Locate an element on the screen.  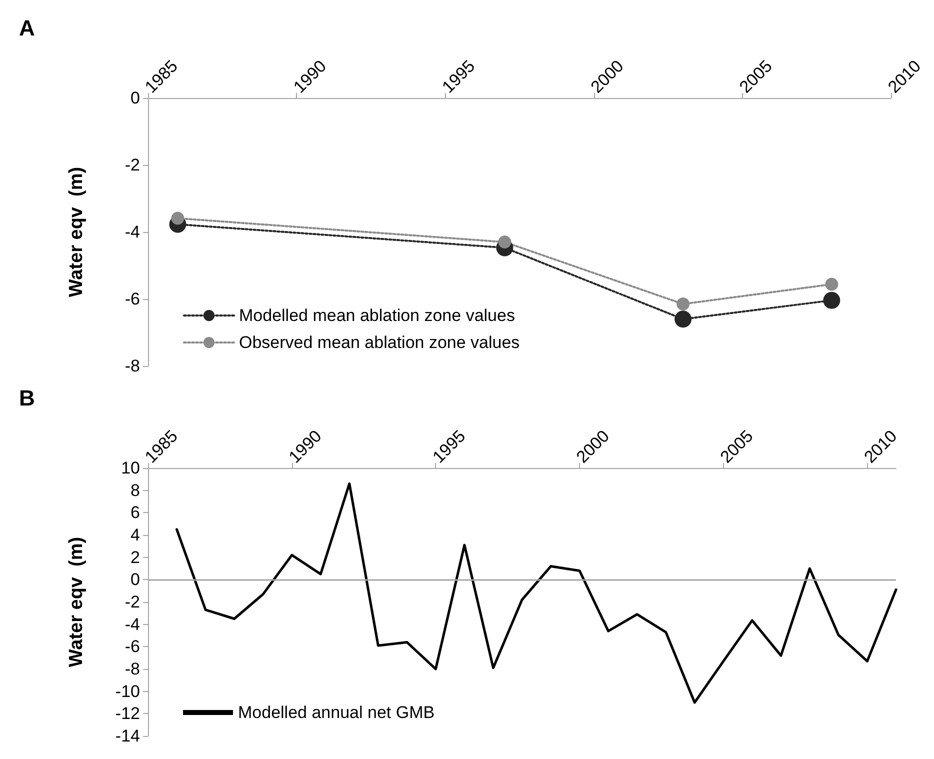
legend-label: Observed mean ablation zone values is located at coordinates (379, 342).